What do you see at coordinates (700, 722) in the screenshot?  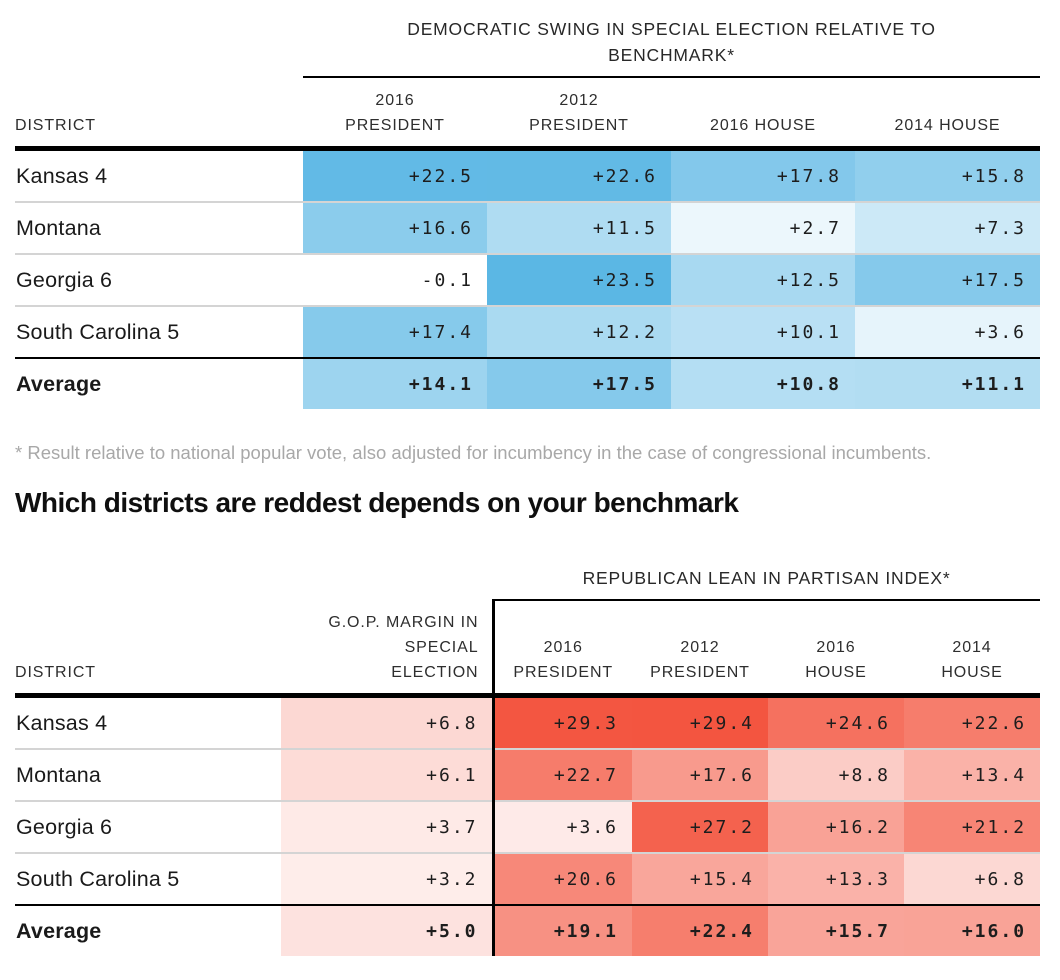 I see `value-cell: +29.4` at bounding box center [700, 722].